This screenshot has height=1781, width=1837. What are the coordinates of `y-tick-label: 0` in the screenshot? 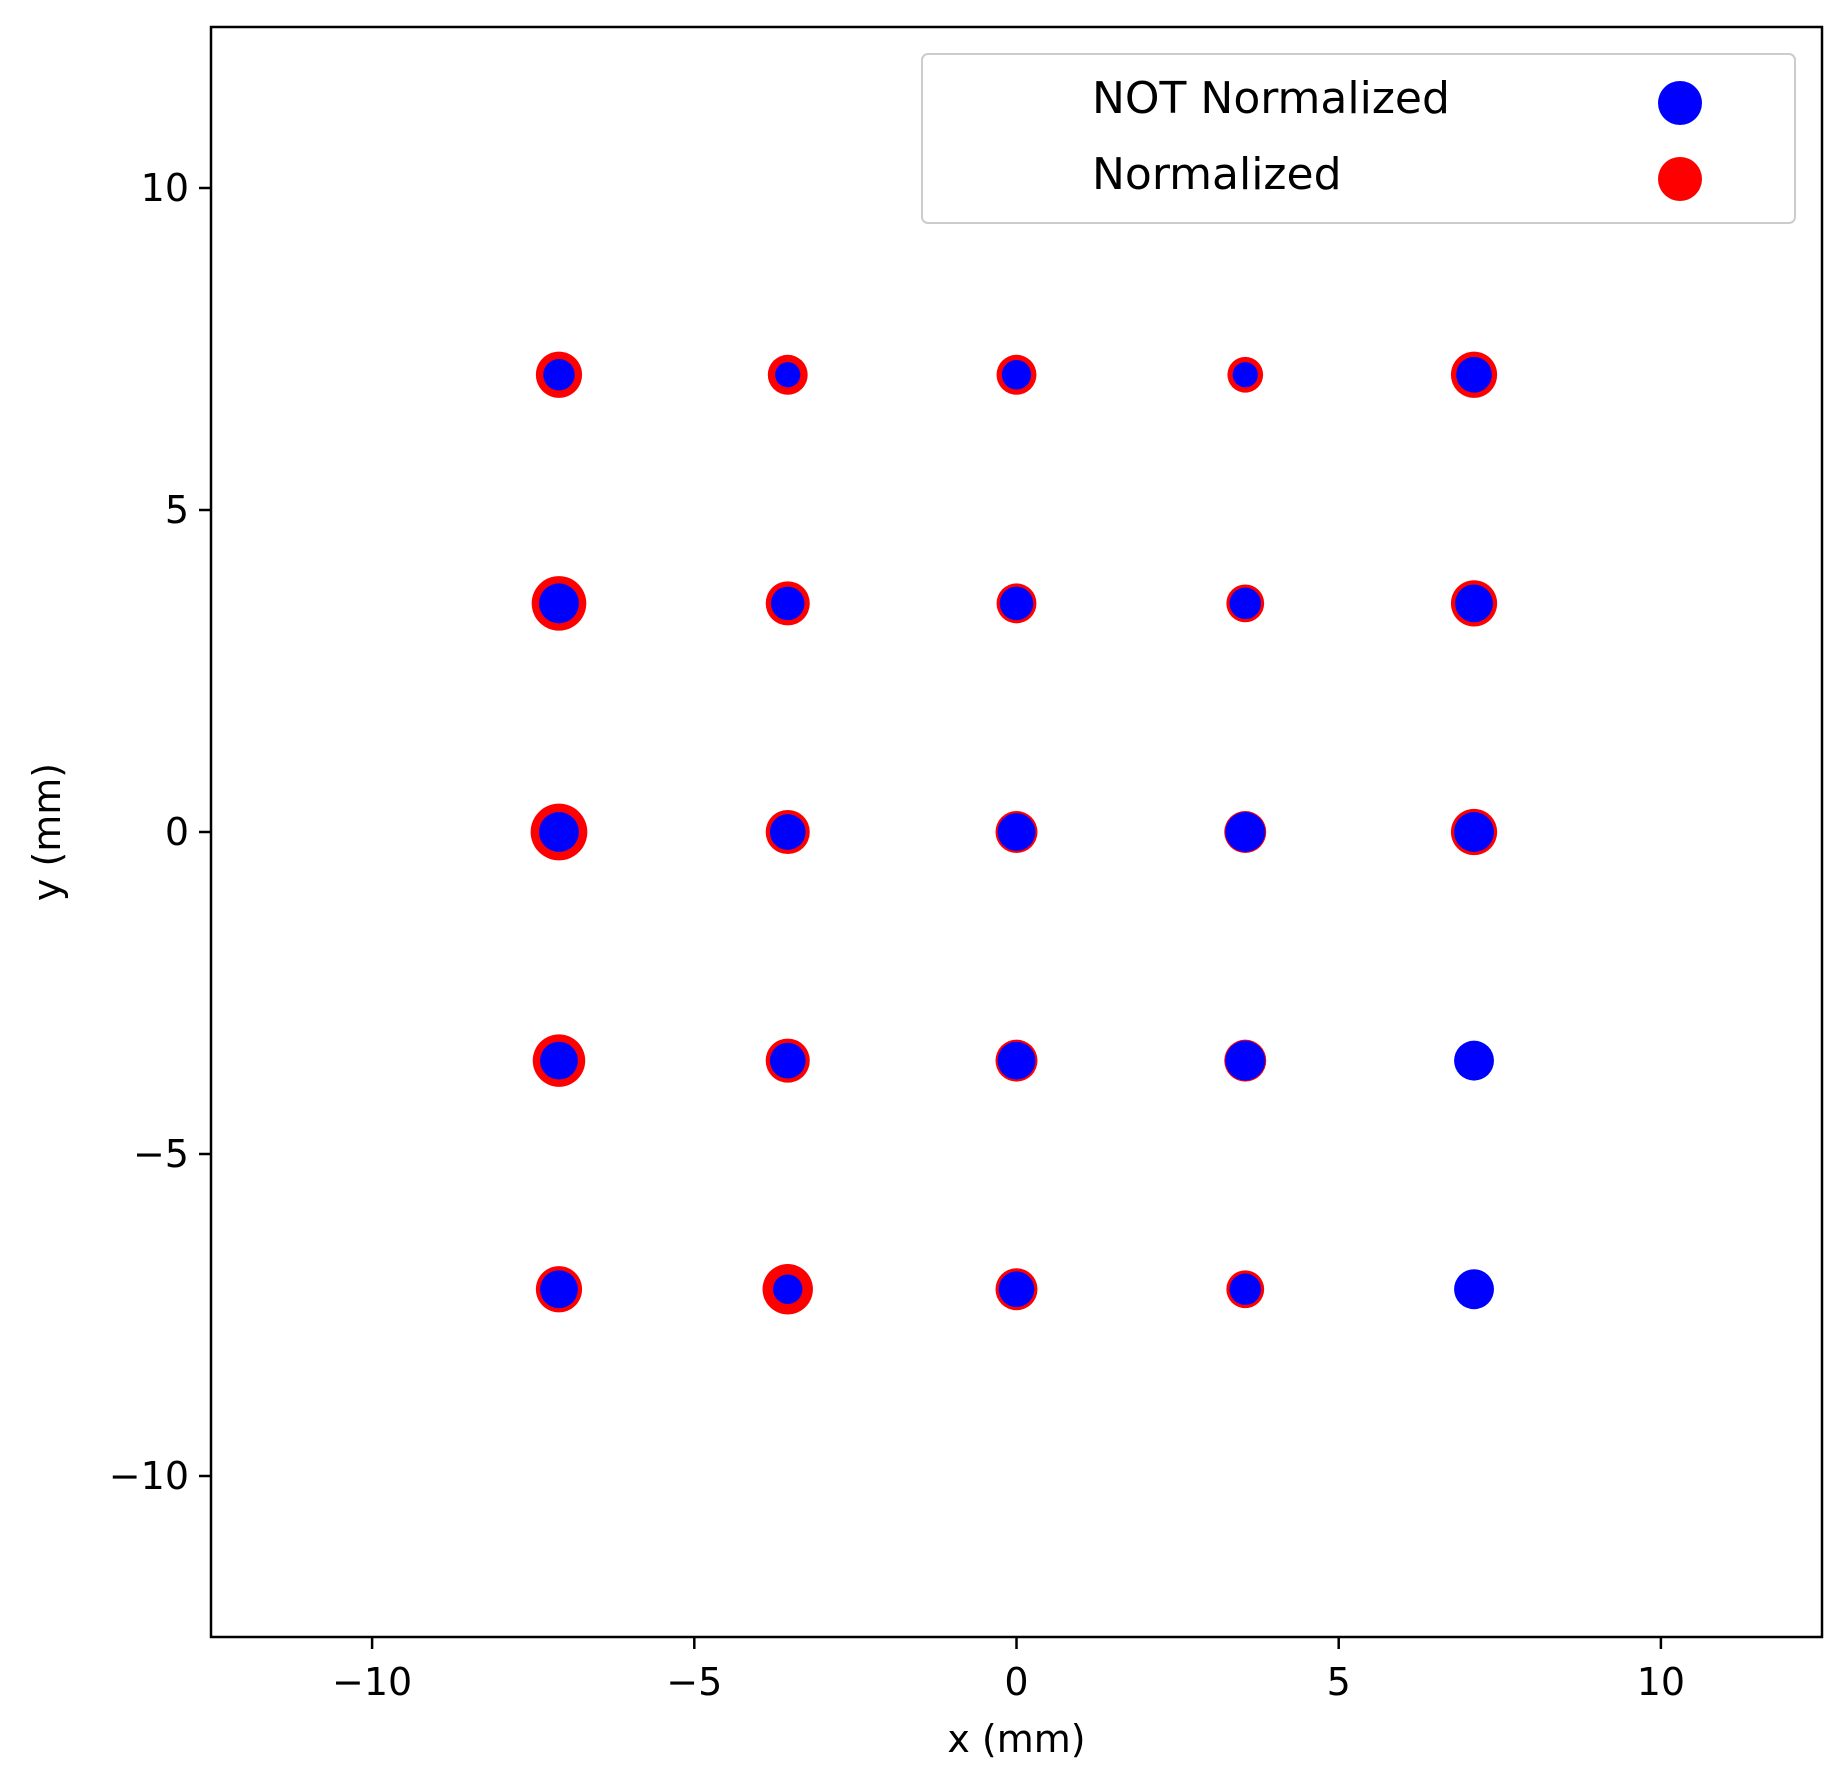 It's located at (177, 832).